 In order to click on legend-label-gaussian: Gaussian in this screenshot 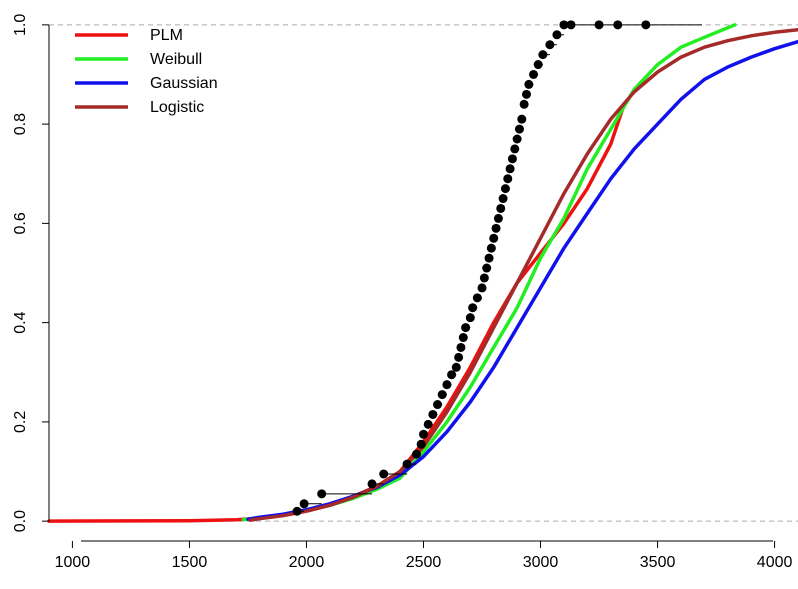, I will do `click(184, 83)`.